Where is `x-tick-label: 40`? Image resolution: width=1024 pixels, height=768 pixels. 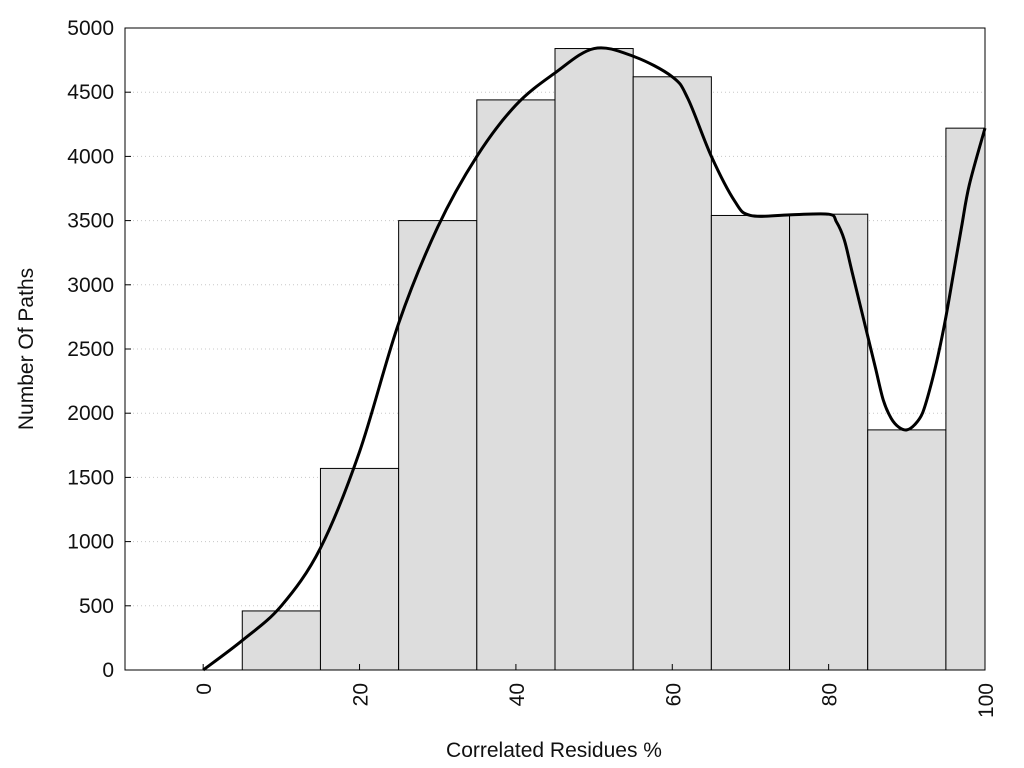
x-tick-label: 40 is located at coordinates (517, 694).